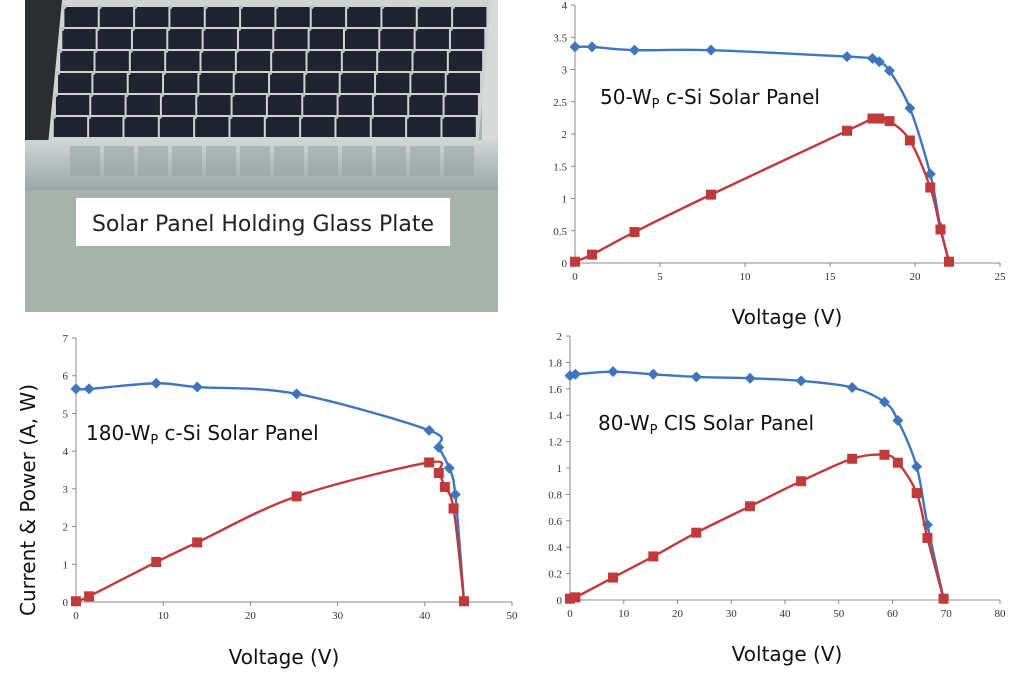  I want to click on x-tick-label: 25, so click(1001, 277).